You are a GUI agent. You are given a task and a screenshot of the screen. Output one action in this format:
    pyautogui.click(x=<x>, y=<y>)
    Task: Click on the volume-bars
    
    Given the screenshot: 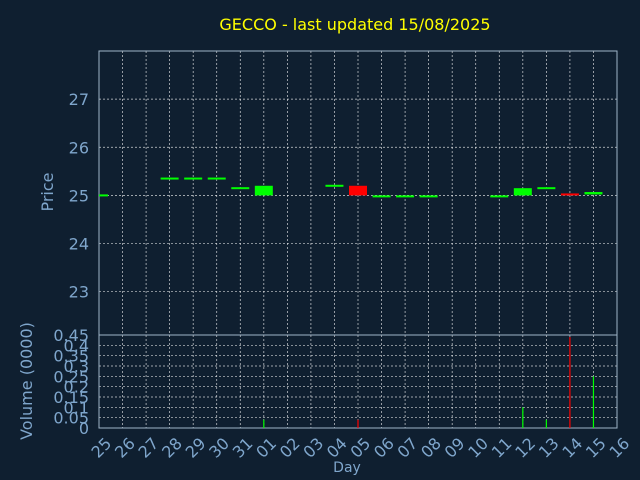 What is the action you would take?
    pyautogui.click(x=429, y=382)
    